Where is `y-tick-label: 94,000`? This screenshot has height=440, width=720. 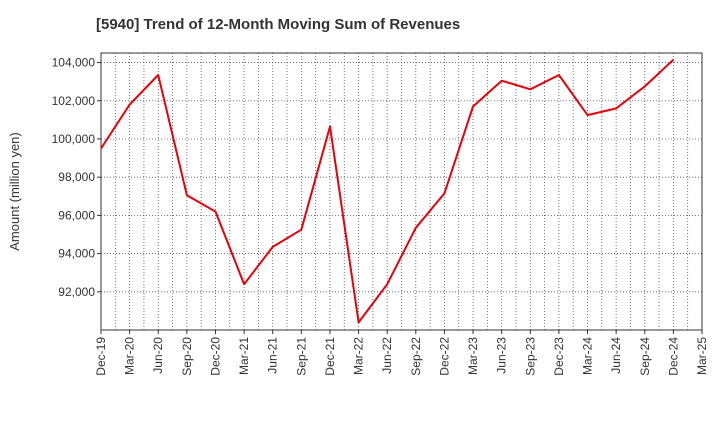 y-tick-label: 94,000 is located at coordinates (76, 254).